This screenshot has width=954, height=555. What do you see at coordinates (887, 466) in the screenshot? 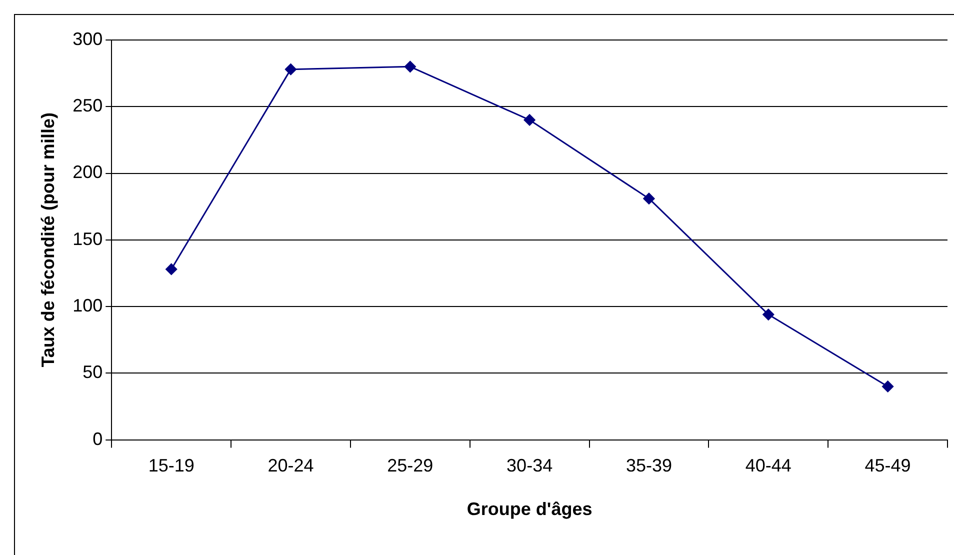
I see `x-tick-label: 45-49` at bounding box center [887, 466].